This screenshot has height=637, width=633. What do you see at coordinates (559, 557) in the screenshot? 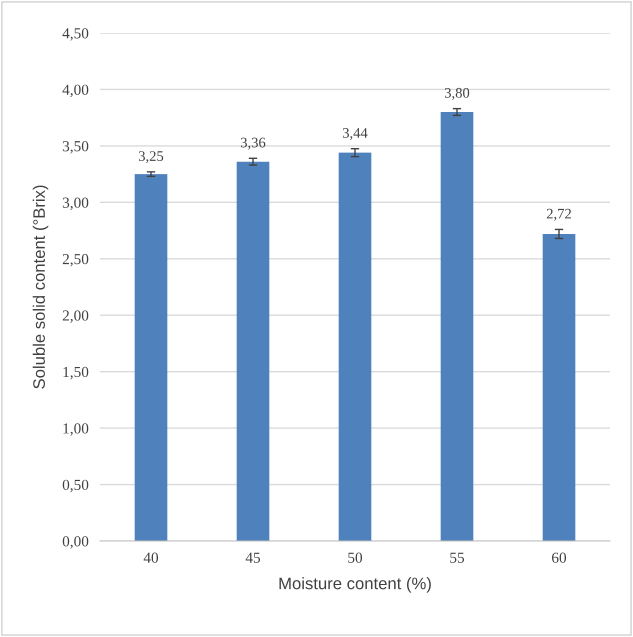
I see `x-tick-label: 60` at bounding box center [559, 557].